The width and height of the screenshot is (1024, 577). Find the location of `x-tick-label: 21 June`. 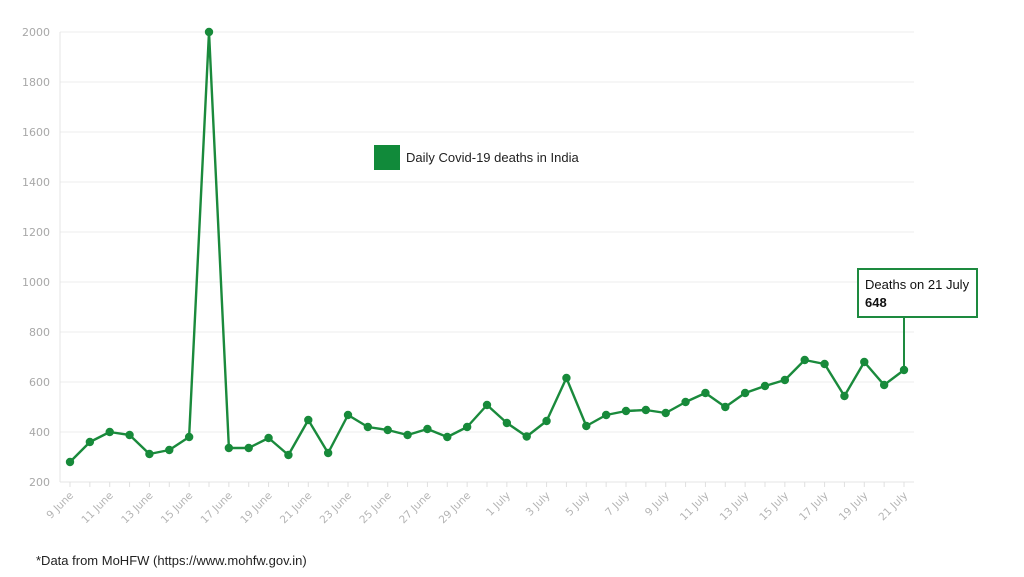

x-tick-label: 21 June is located at coordinates (296, 508).